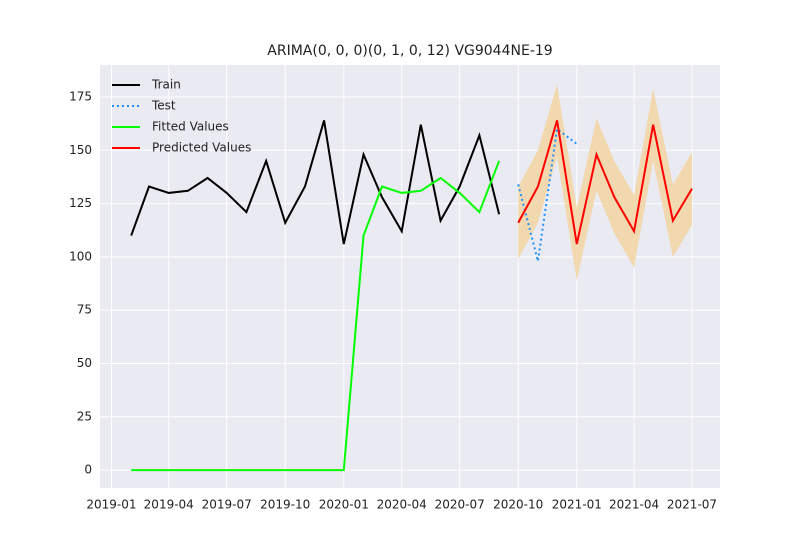 Image resolution: width=800 pixels, height=554 pixels. What do you see at coordinates (80, 96) in the screenshot?
I see `y-tick-label: 175` at bounding box center [80, 96].